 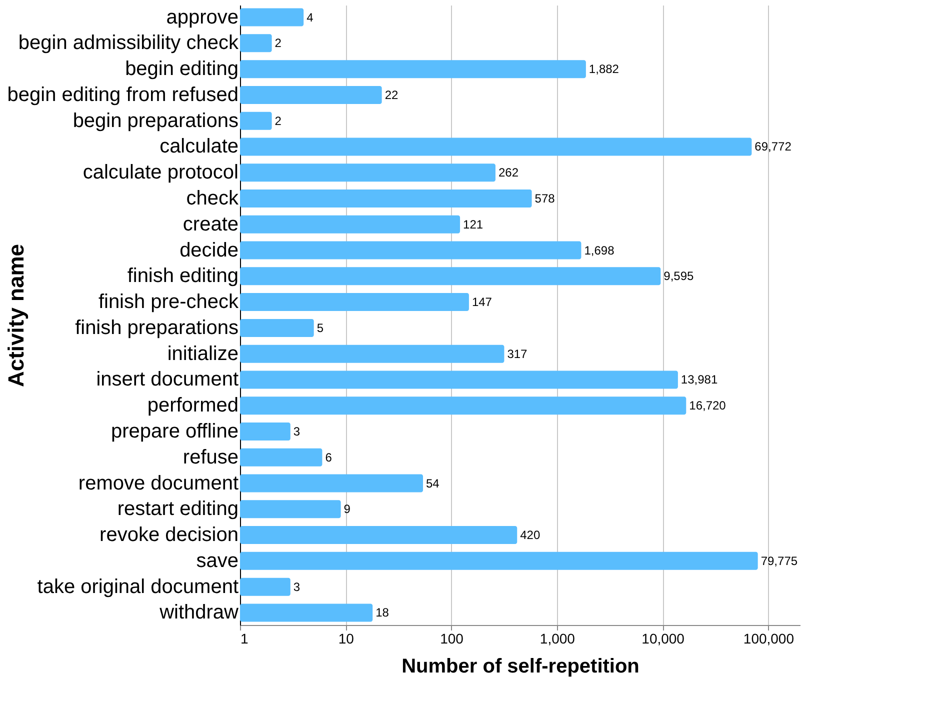 What do you see at coordinates (779, 561) in the screenshot?
I see `data-label: 79,775` at bounding box center [779, 561].